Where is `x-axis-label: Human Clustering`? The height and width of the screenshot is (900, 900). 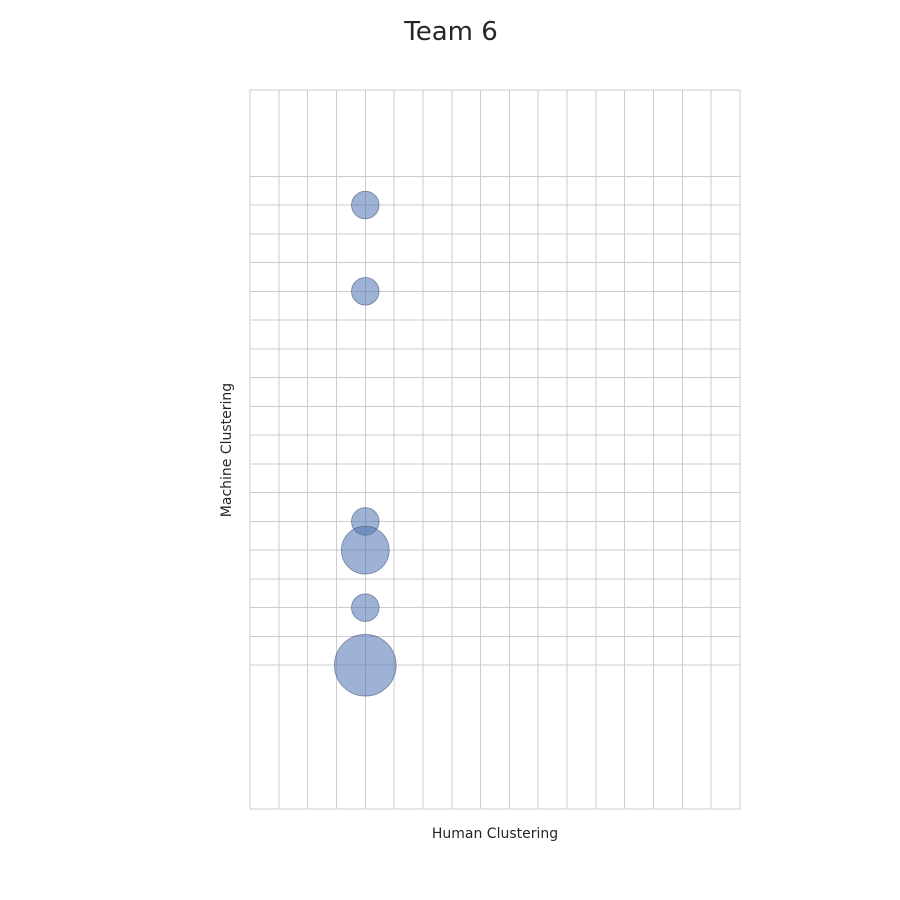
x-axis-label: Human Clustering is located at coordinates (495, 834).